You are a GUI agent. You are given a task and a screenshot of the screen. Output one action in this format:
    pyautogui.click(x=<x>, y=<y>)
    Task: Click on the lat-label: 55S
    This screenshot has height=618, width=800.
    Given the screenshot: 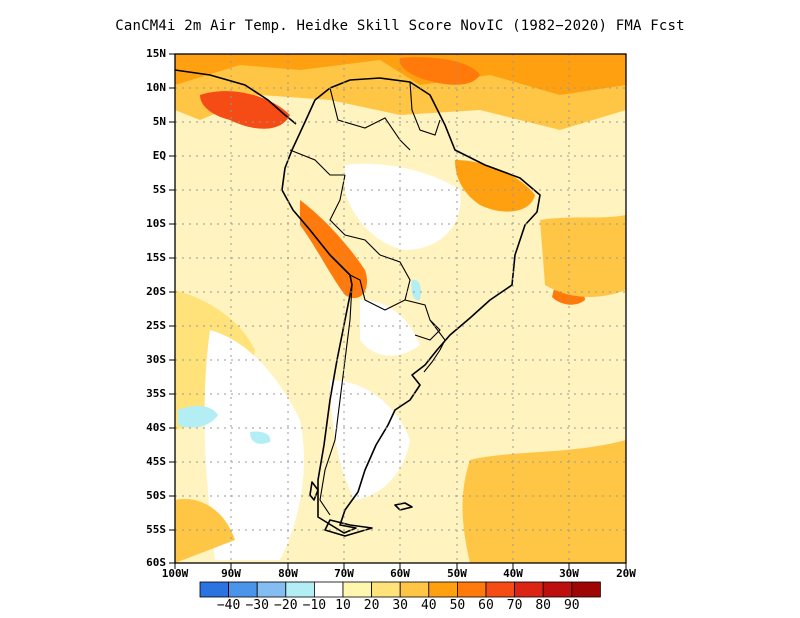 What is the action you would take?
    pyautogui.click(x=156, y=529)
    